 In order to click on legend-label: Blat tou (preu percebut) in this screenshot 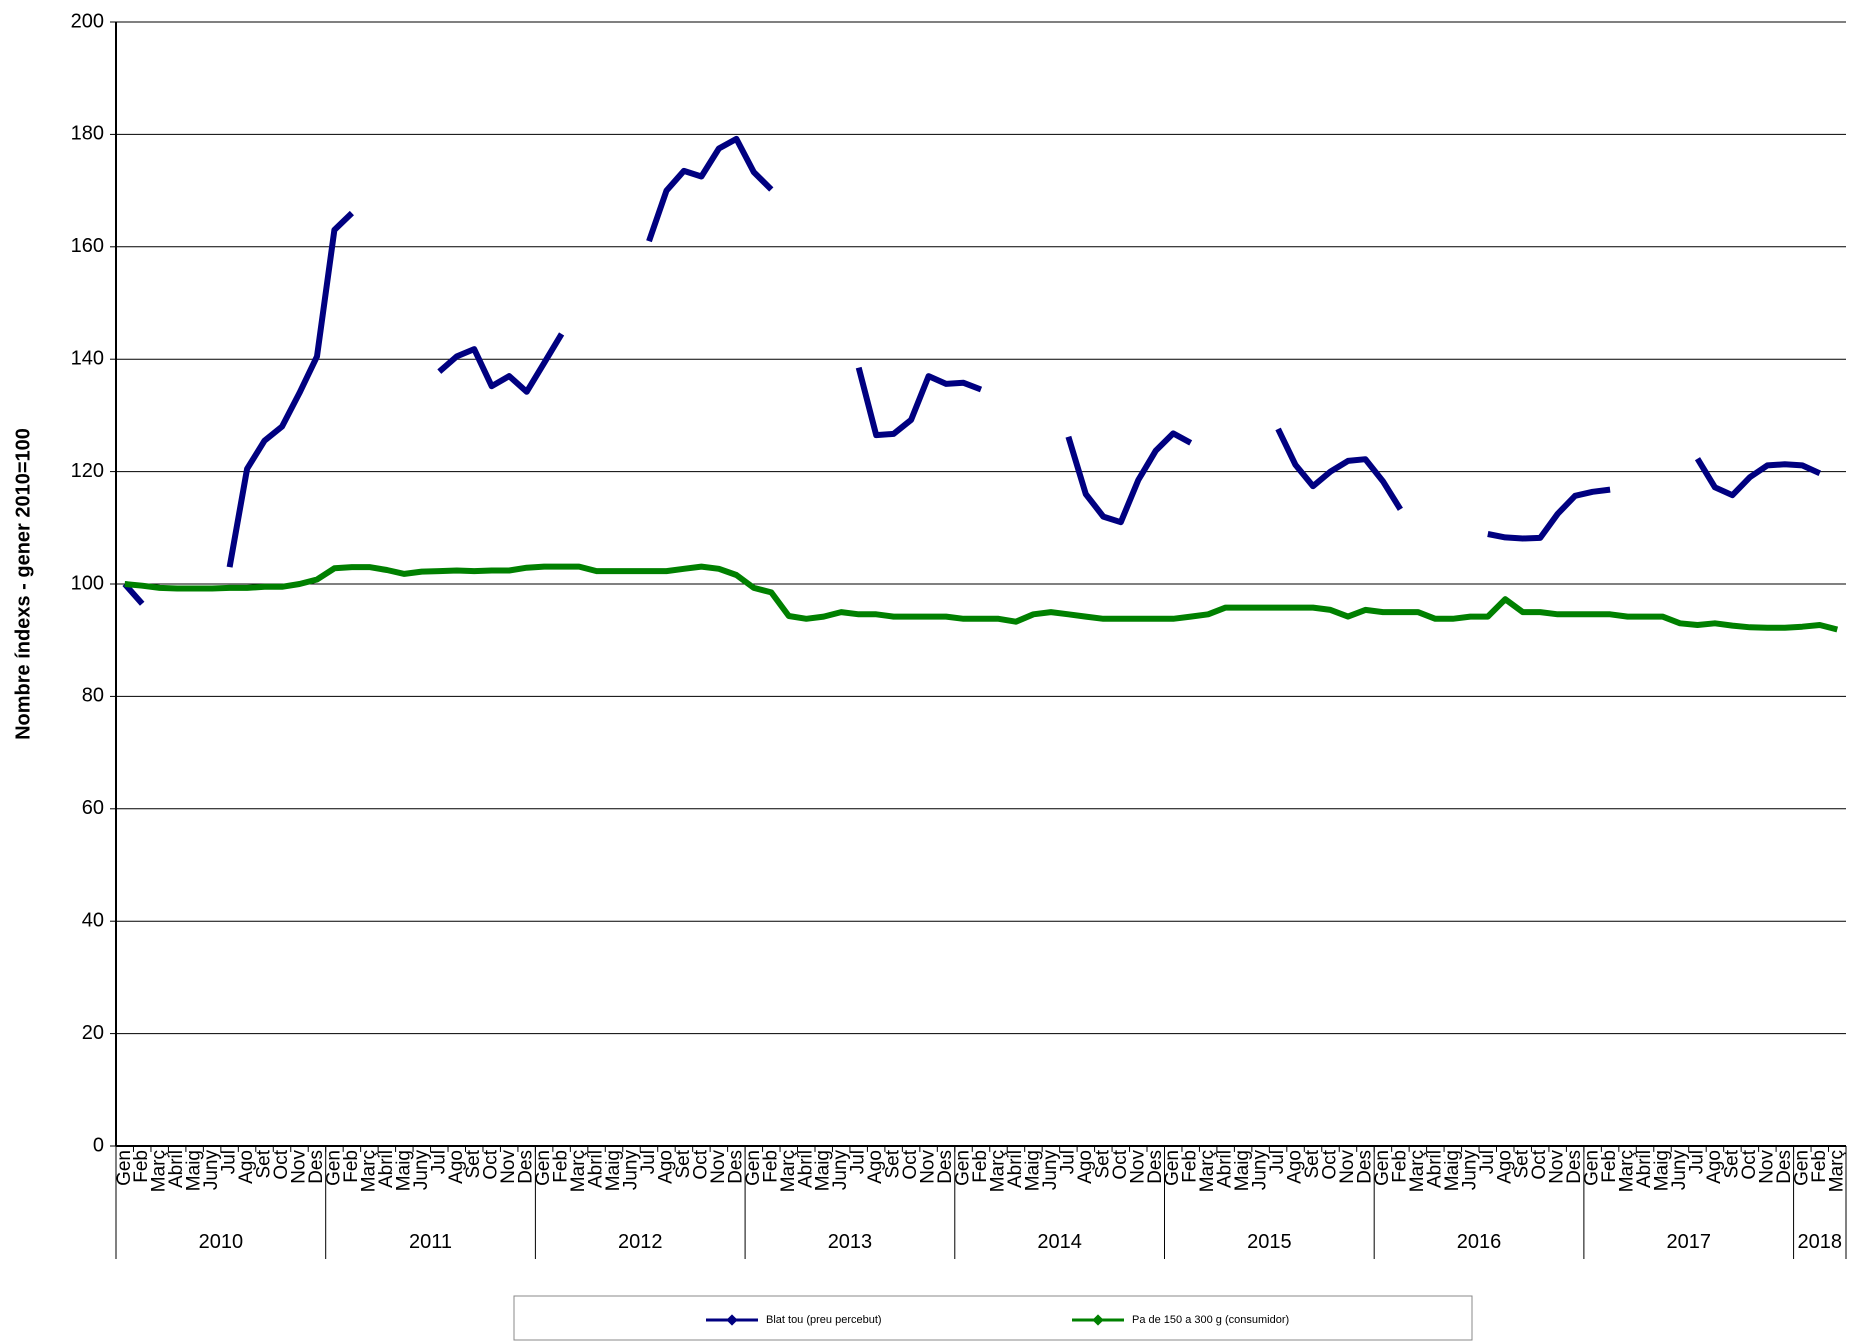, I will do `click(824, 1320)`.